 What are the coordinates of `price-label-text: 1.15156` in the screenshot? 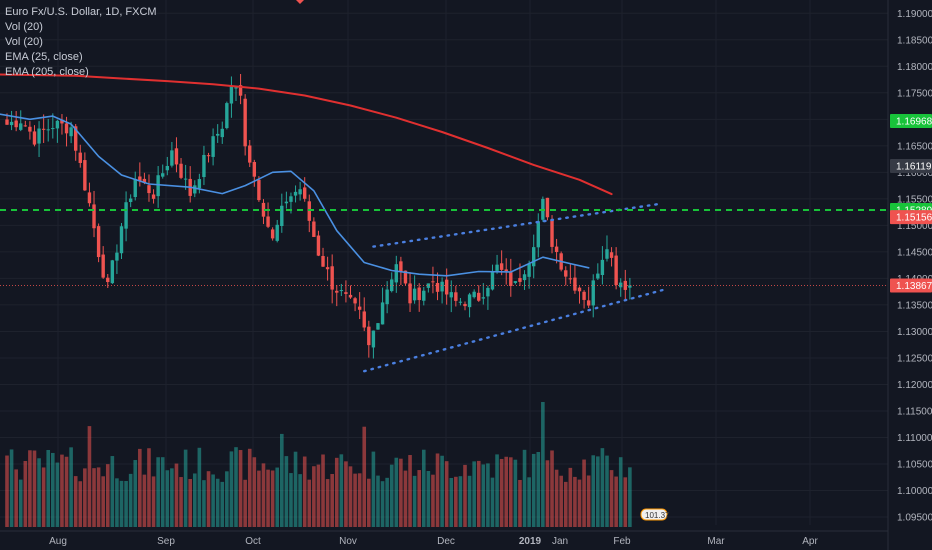 It's located at (914, 218).